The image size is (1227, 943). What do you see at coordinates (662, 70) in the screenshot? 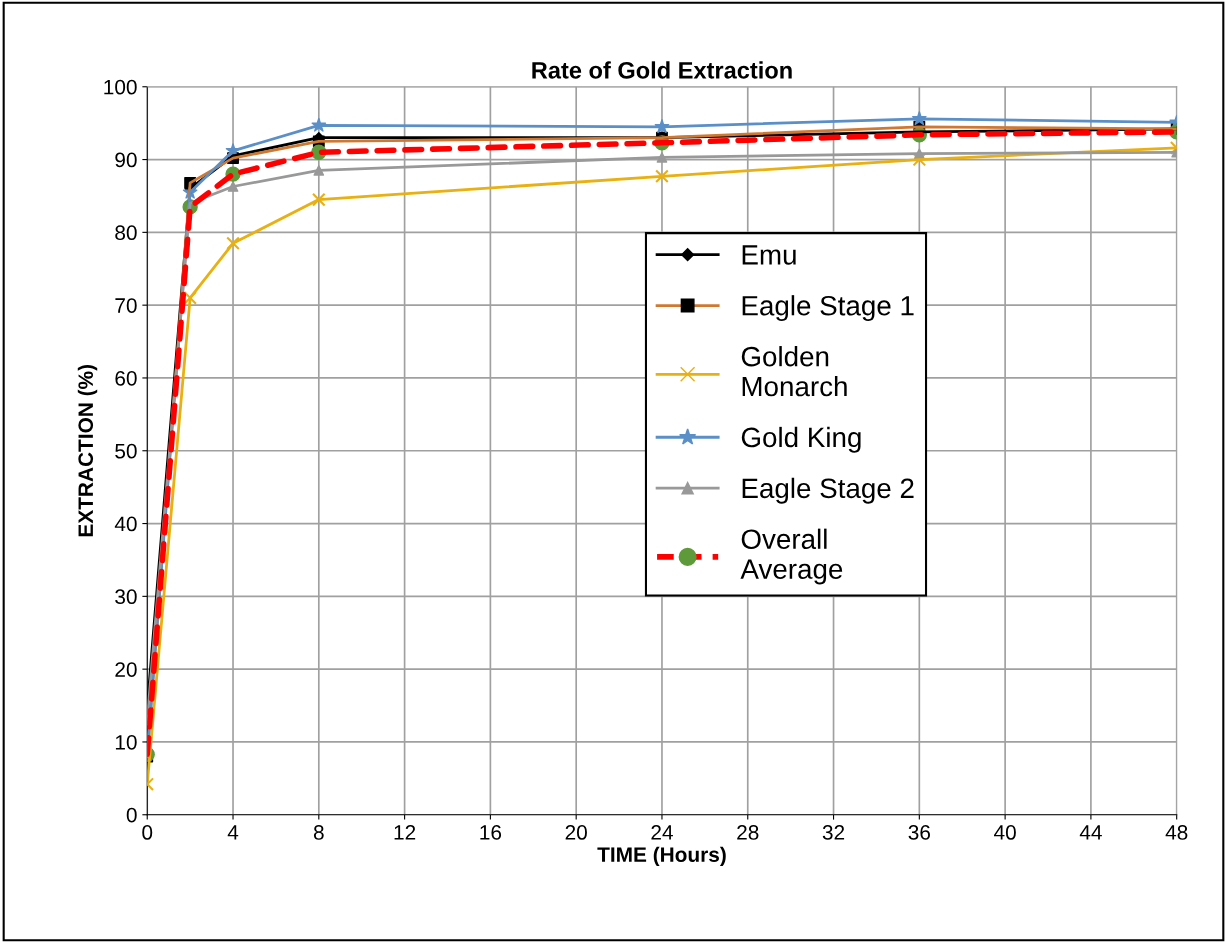
I see `chart-title: Rate of Gold Extraction` at bounding box center [662, 70].